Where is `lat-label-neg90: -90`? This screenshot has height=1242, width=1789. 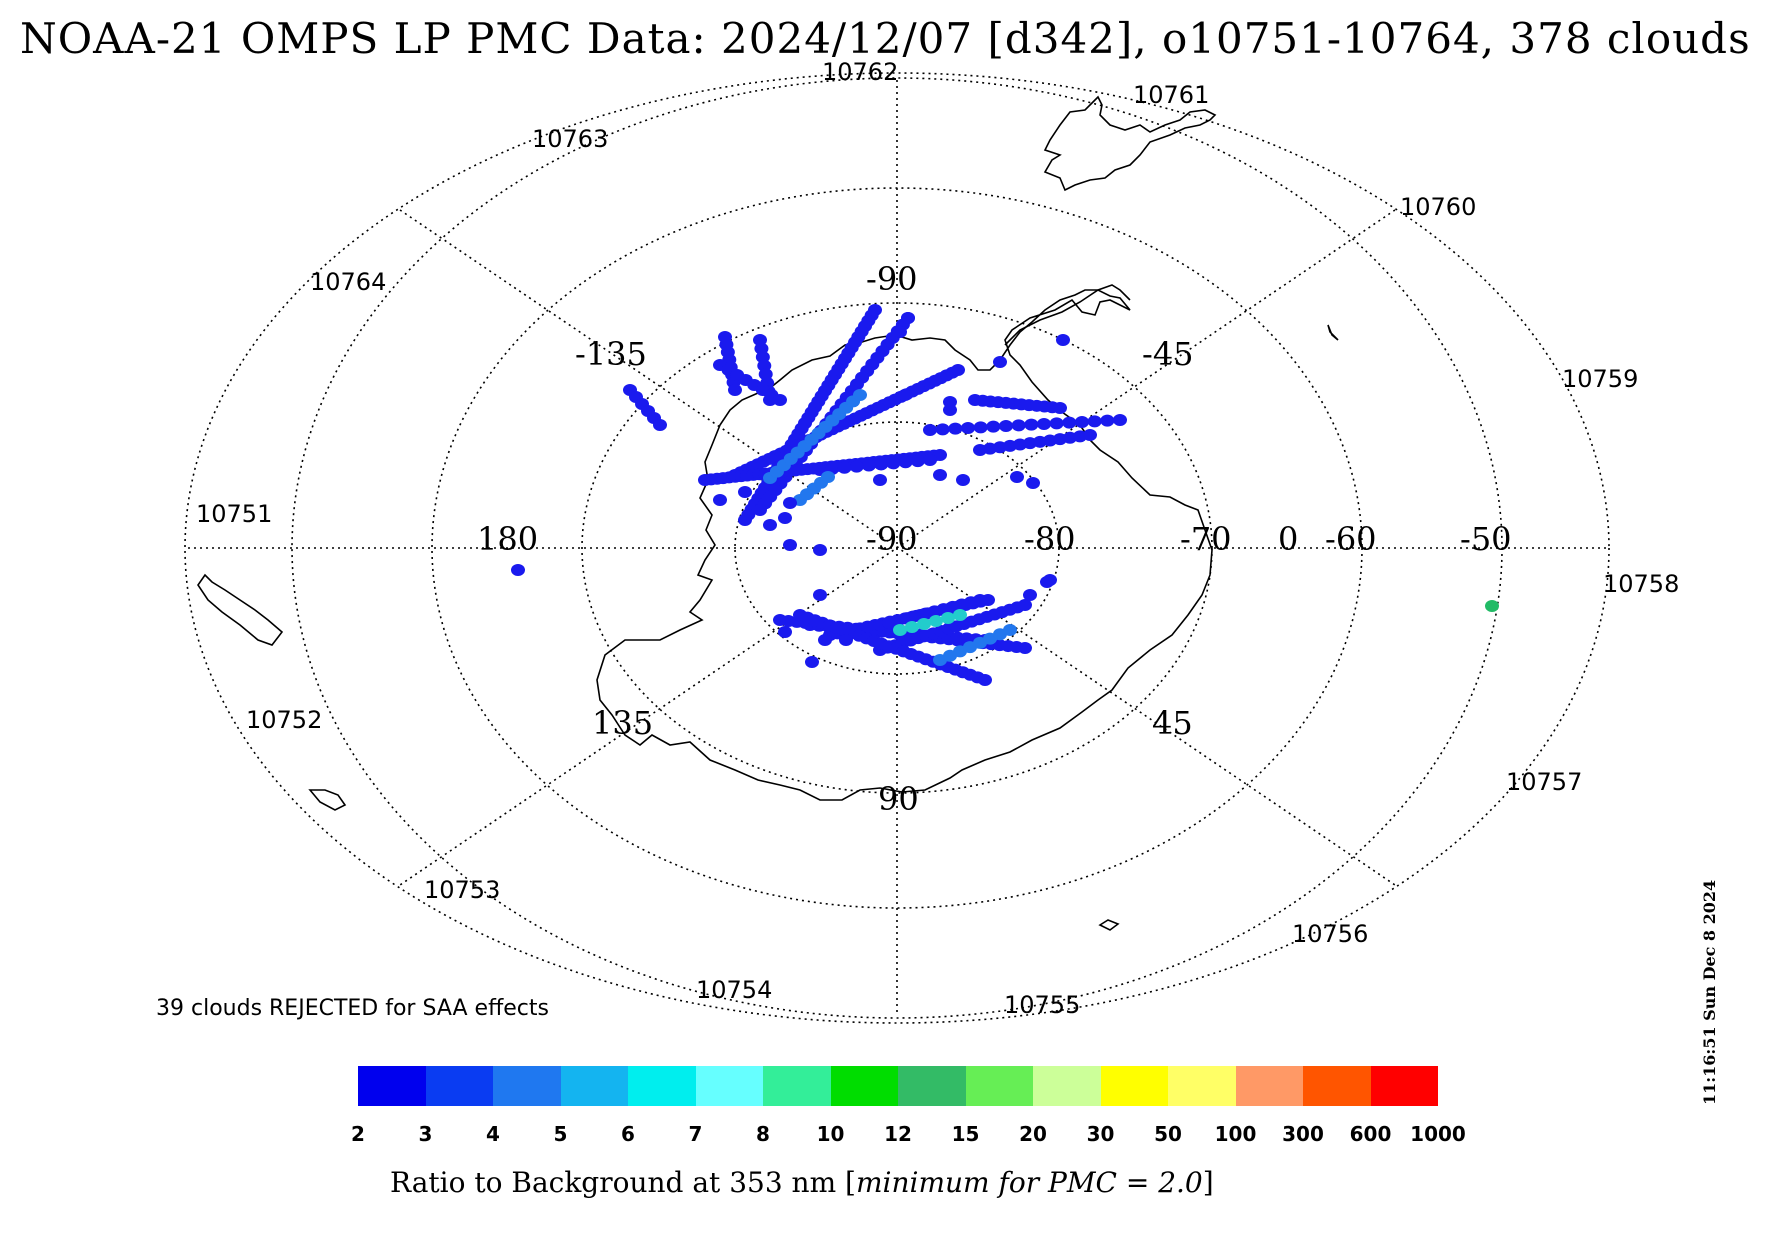 lat-label-neg90: -90 is located at coordinates (892, 539).